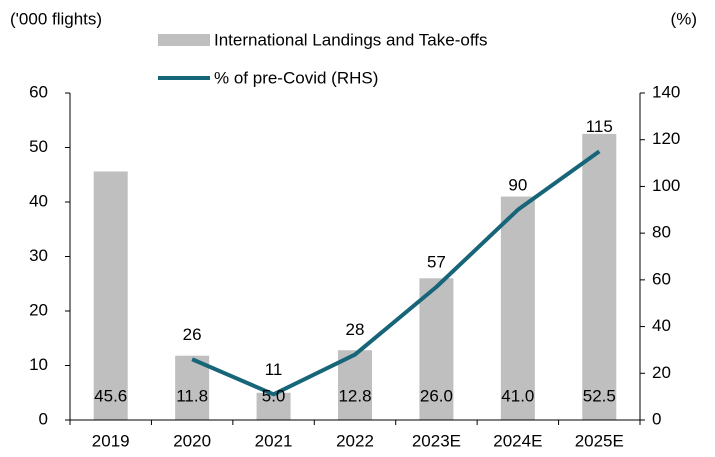 Image resolution: width=715 pixels, height=457 pixels. Describe the element at coordinates (666, 138) in the screenshot. I see `y2-tick-label: 120` at that location.